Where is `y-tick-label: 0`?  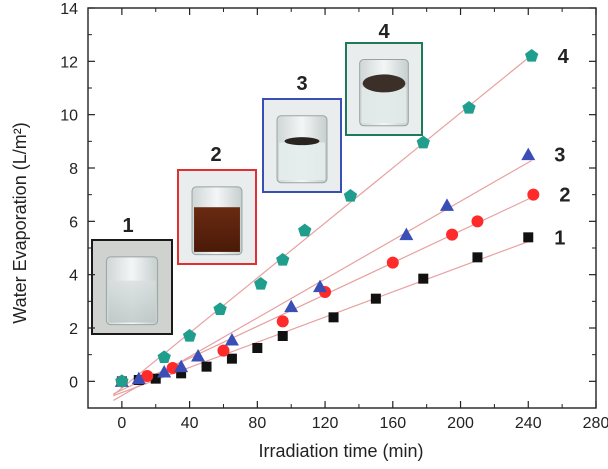 y-tick-label: 0 is located at coordinates (73, 382).